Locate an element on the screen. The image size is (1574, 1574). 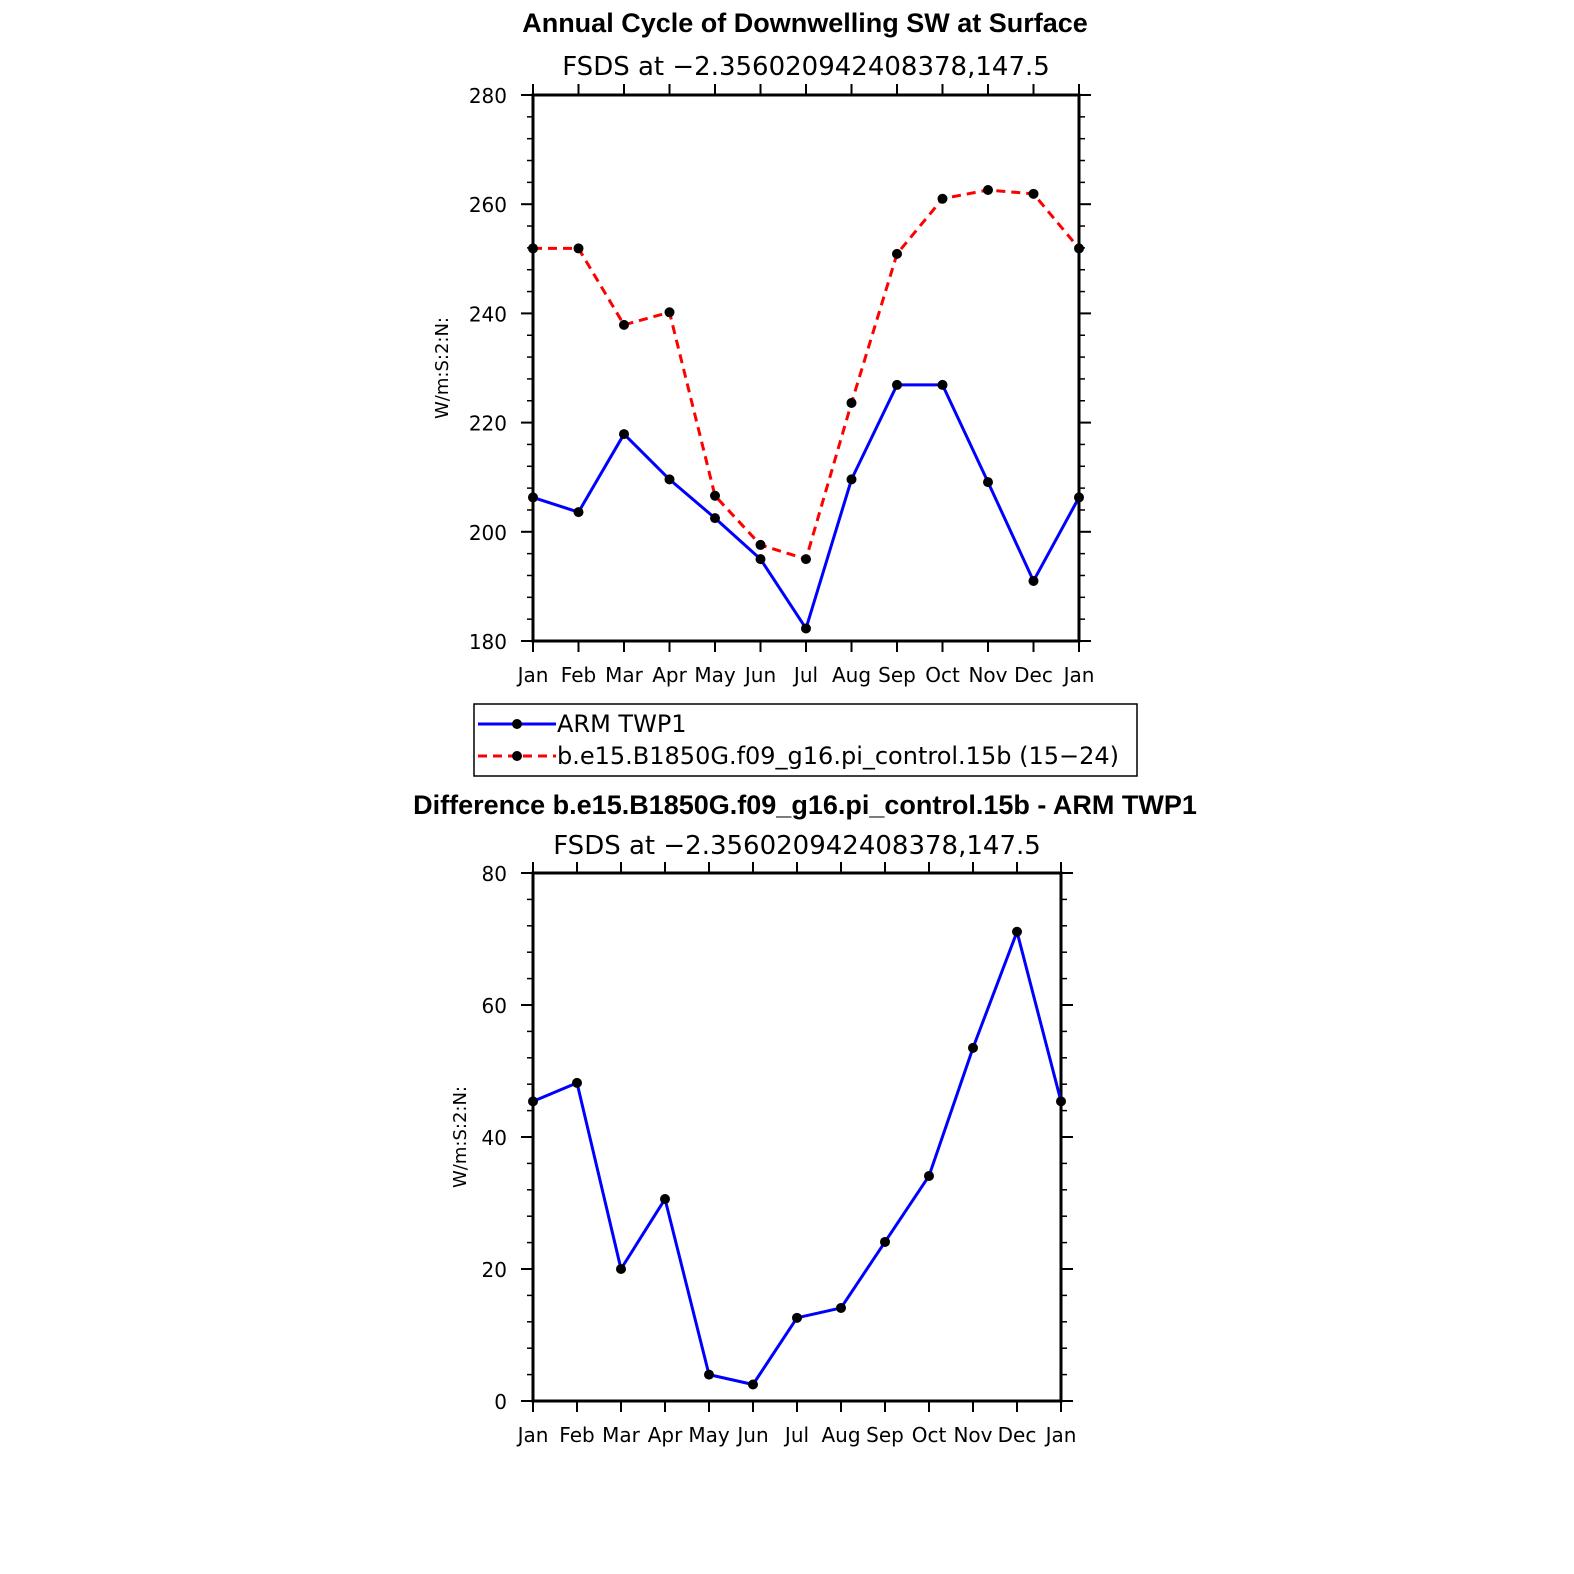
legend-label-0: ARM TWP1 is located at coordinates (622, 724).